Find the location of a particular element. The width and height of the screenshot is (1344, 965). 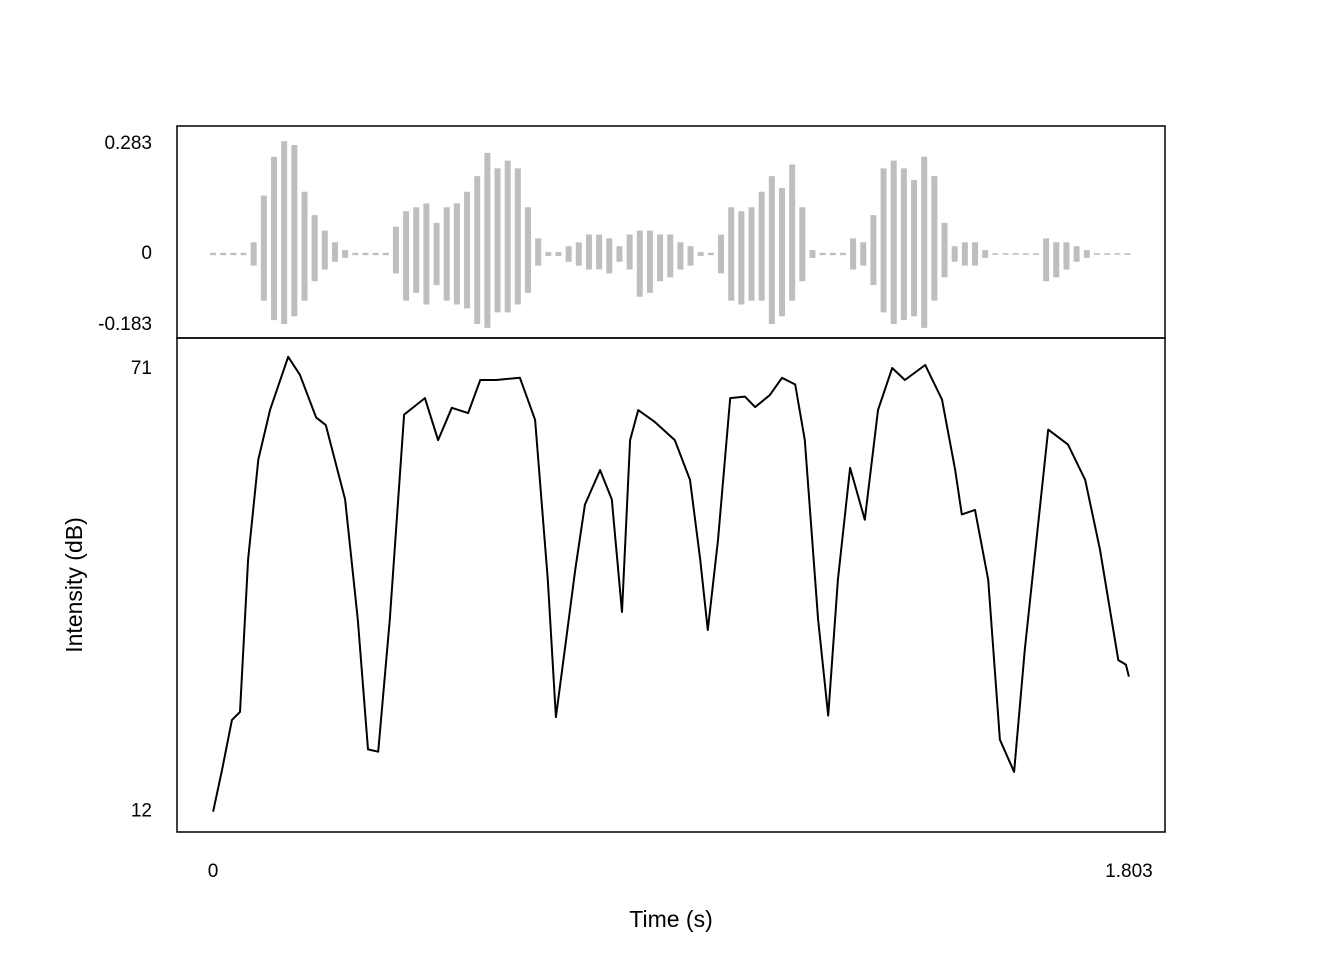

x-tick-label: 1.803 is located at coordinates (1129, 871).